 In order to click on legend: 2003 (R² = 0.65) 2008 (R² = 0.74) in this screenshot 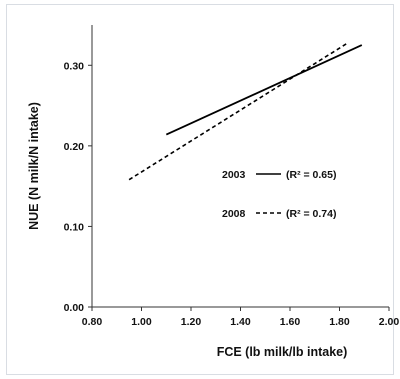, I will do `click(279, 194)`.